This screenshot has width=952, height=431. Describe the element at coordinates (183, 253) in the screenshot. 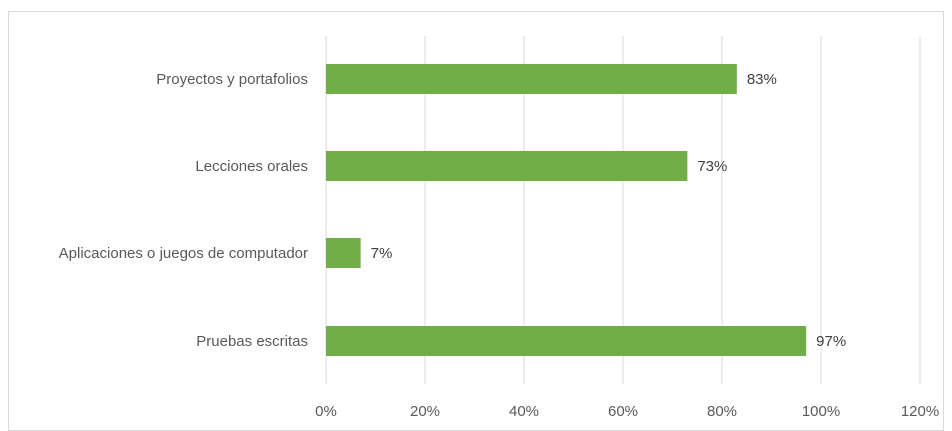

I see `category-label: Aplicaciones o juegos de computador` at that location.